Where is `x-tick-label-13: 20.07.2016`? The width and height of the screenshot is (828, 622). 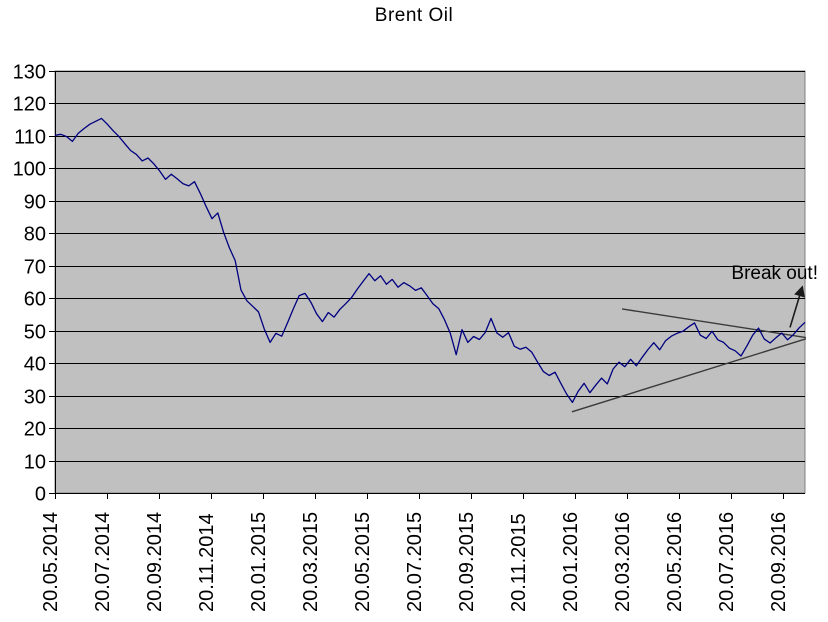 x-tick-label-13: 20.07.2016 is located at coordinates (727, 562).